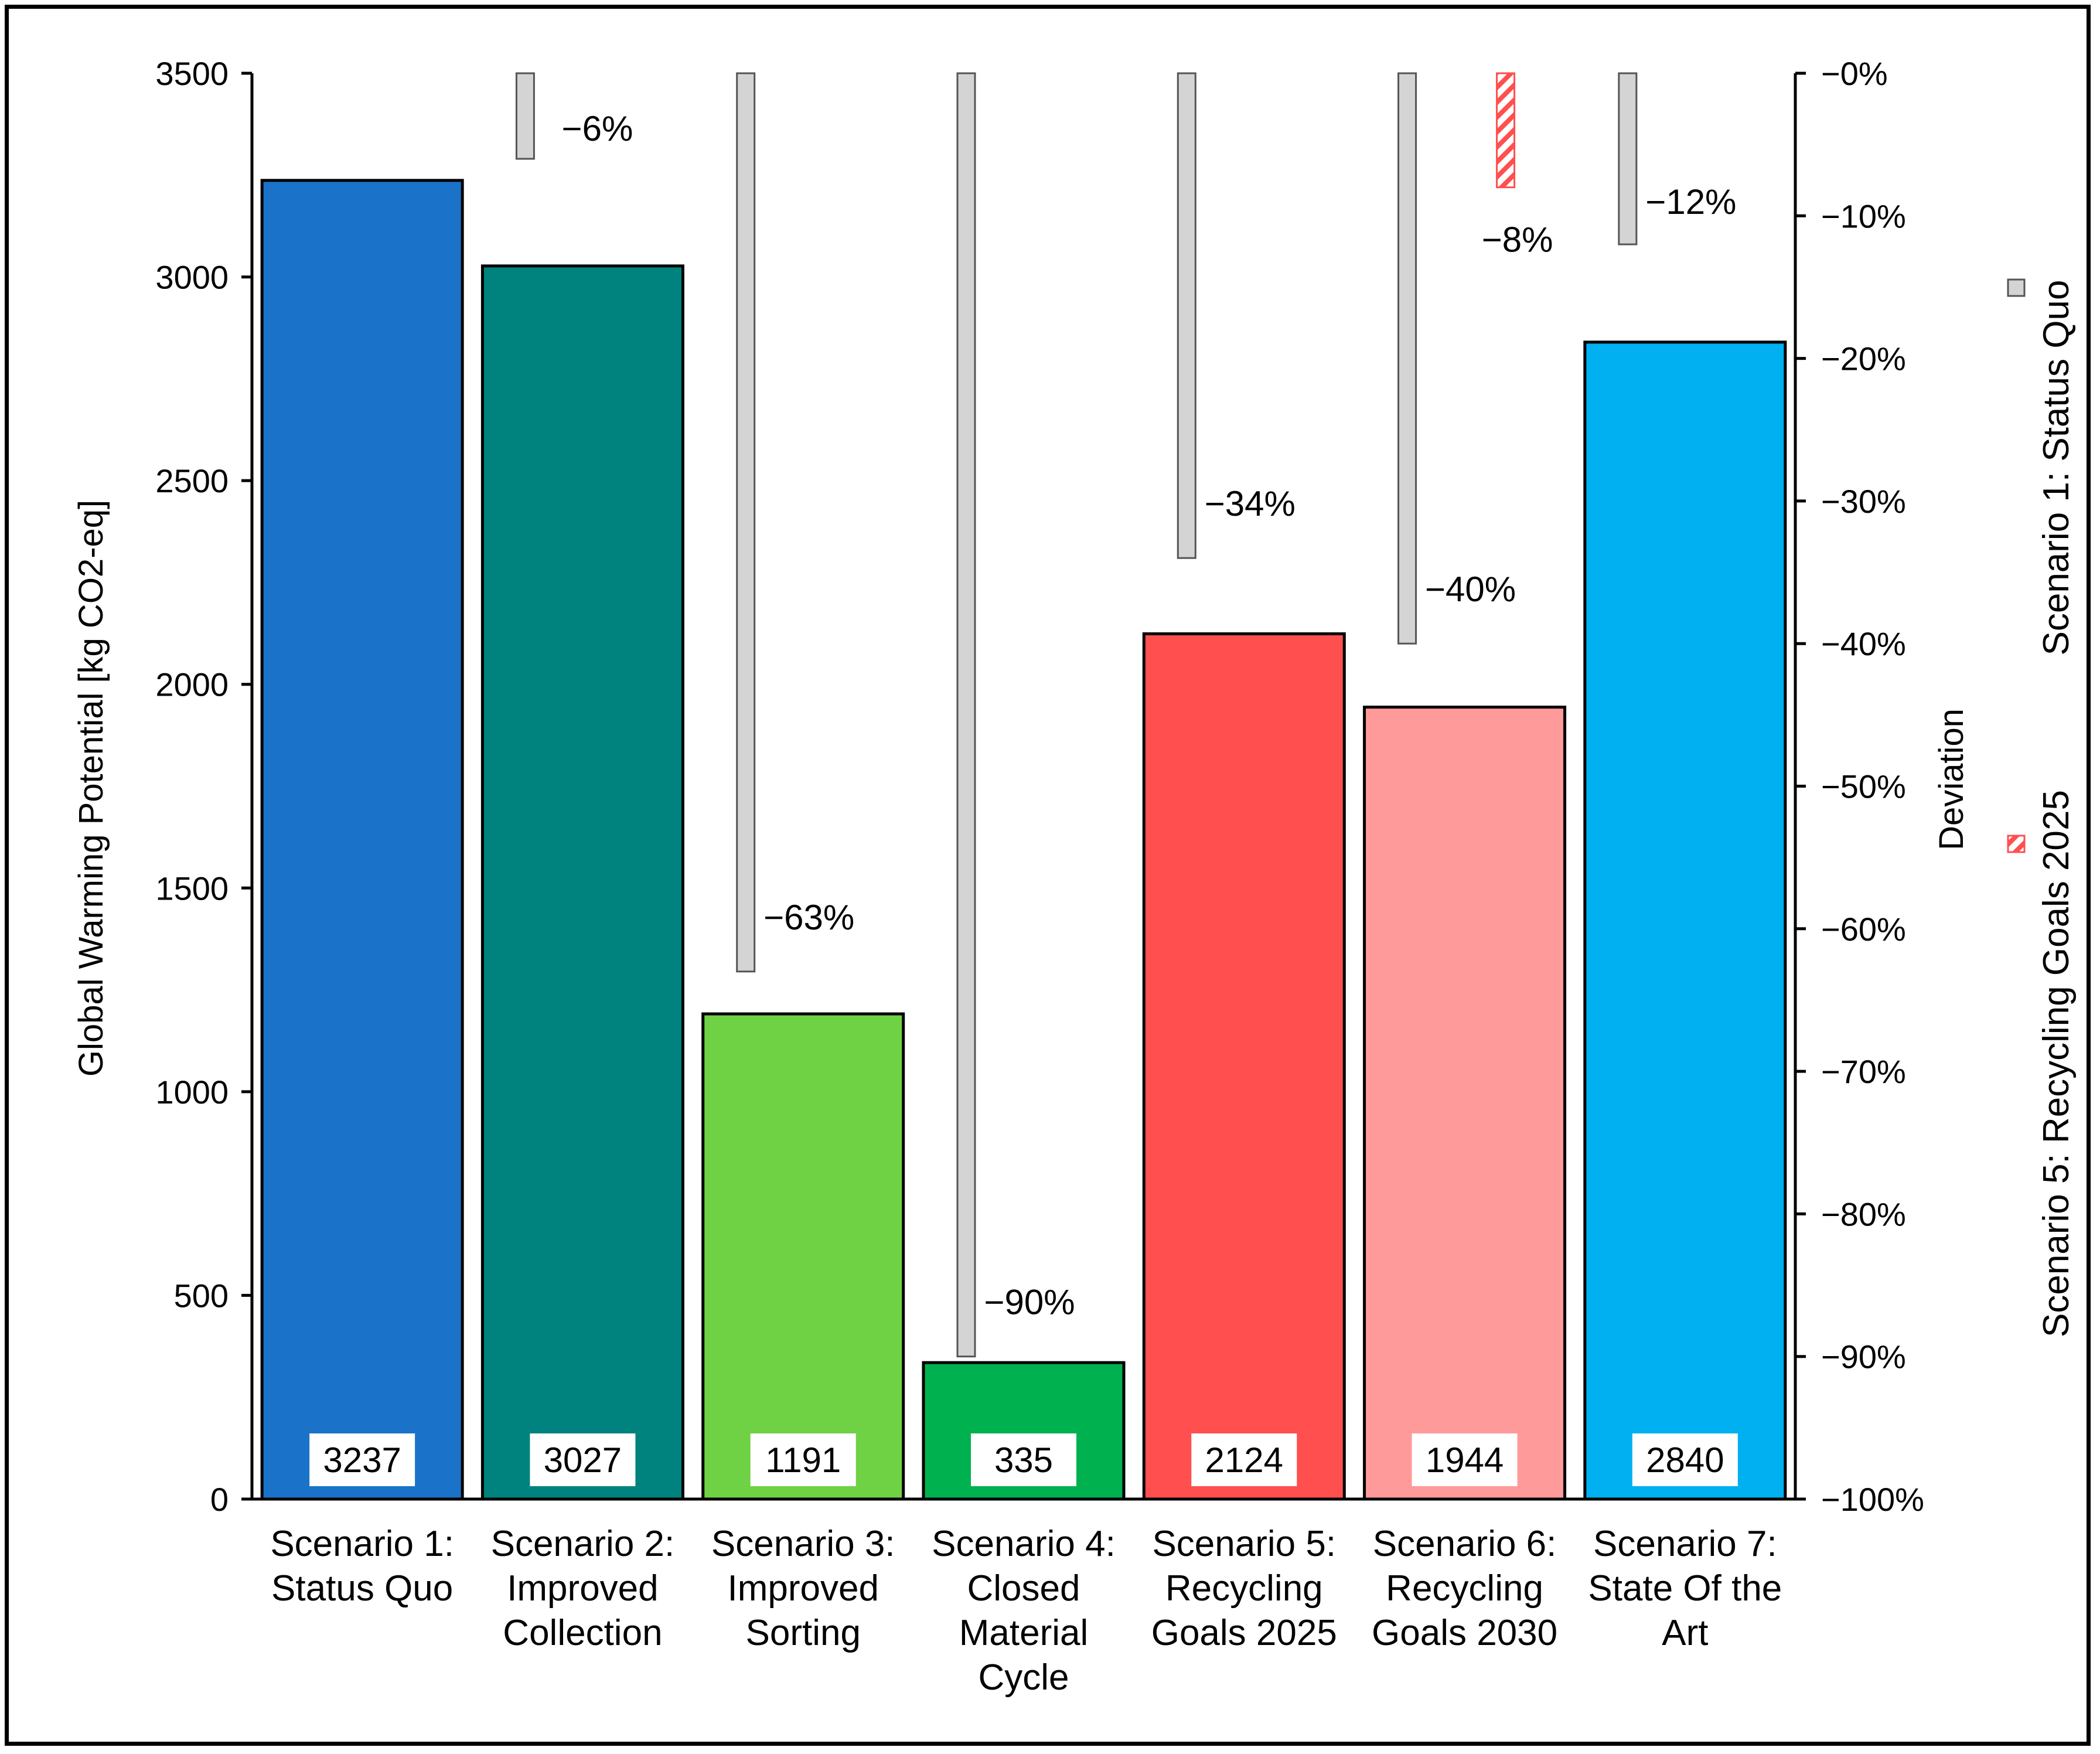  Describe the element at coordinates (192, 1093) in the screenshot. I see `y-tick-label-2: 1000` at that location.